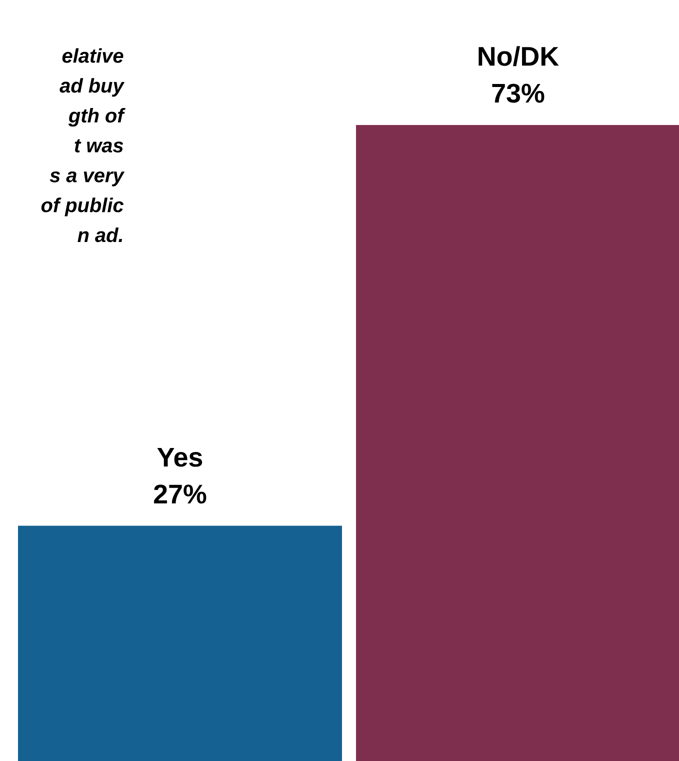 Image resolution: width=679 pixels, height=761 pixels. Describe the element at coordinates (97, 117) in the screenshot. I see `annotation: gth of` at that location.